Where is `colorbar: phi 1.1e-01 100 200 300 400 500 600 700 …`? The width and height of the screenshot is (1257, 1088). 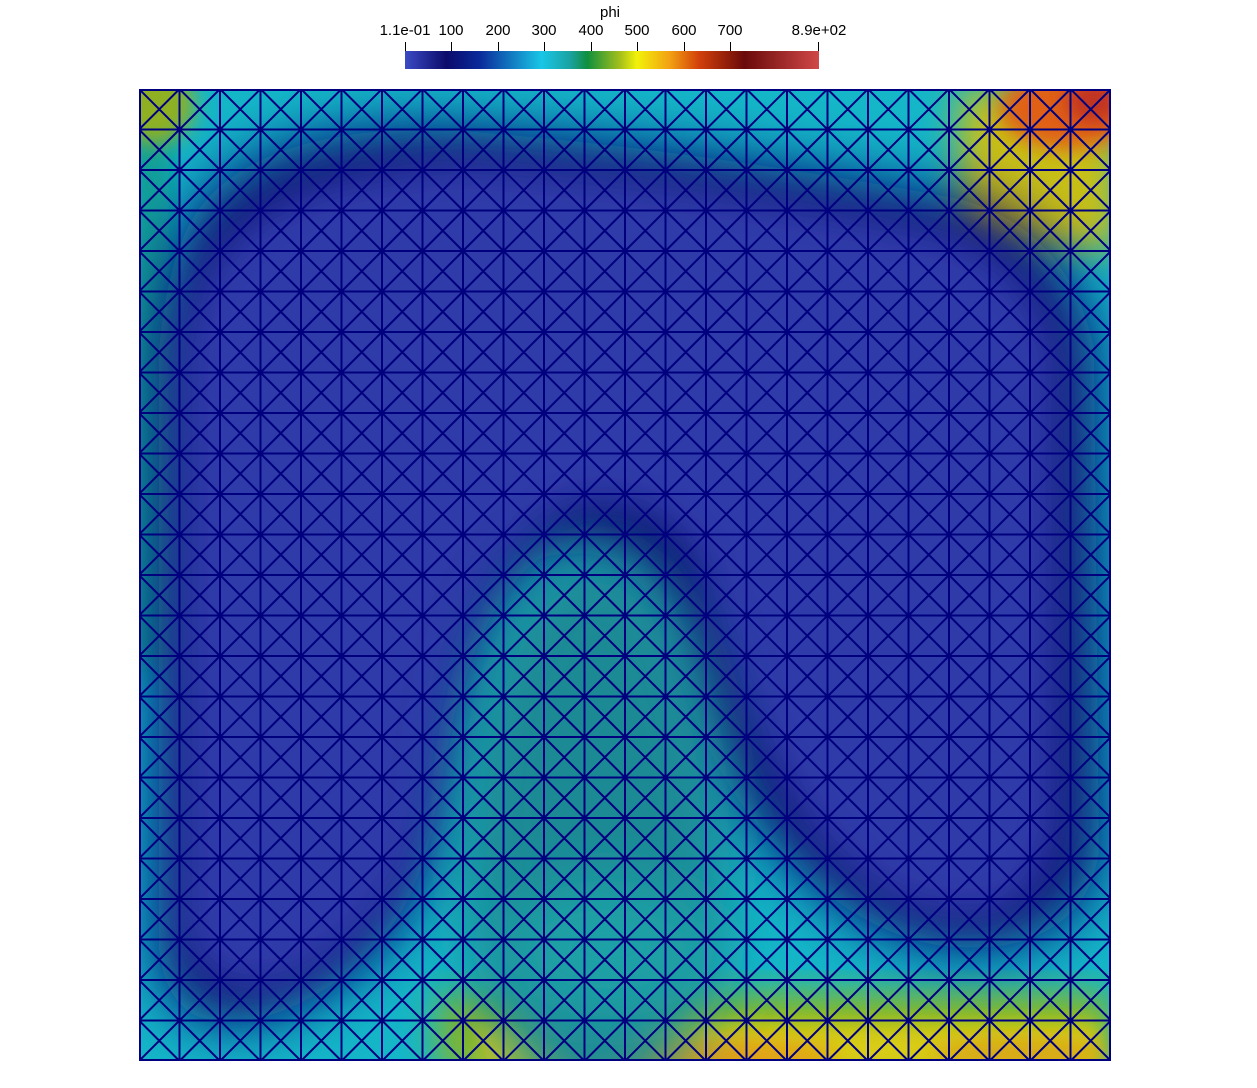
colorbar: phi 1.1e-01 100 200 300 400 500 600 700 … is located at coordinates (610, 37).